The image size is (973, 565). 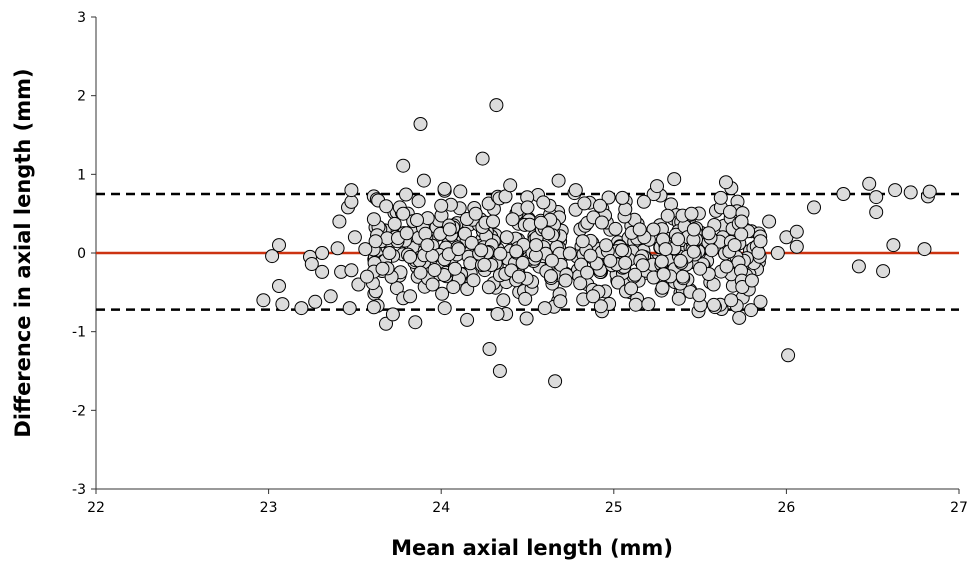 I want to click on x-tick-label: 25, so click(x=614, y=508).